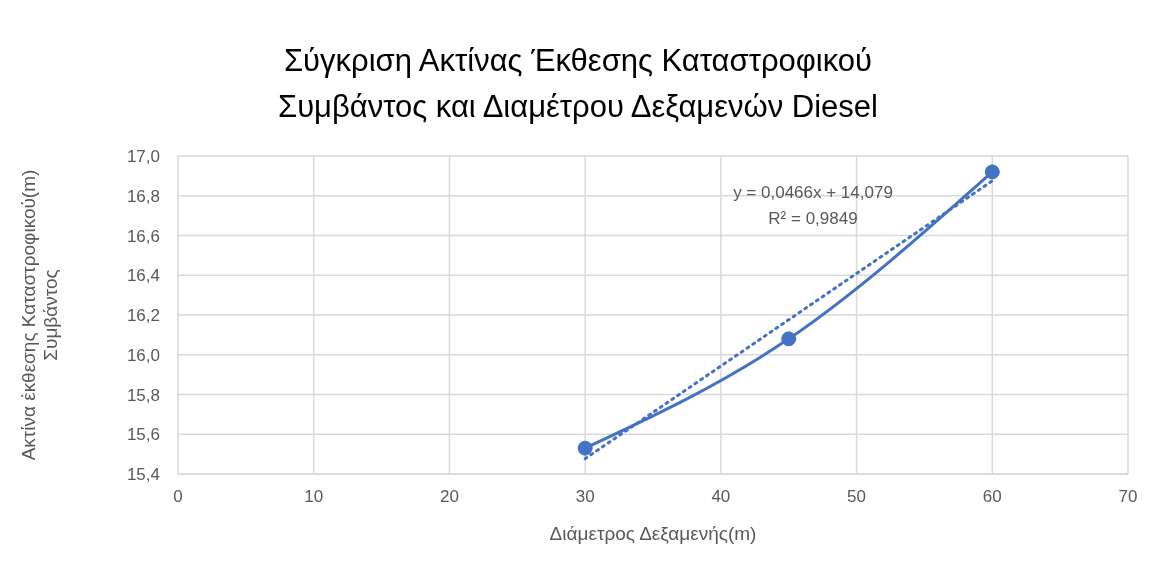  Describe the element at coordinates (143, 355) in the screenshot. I see `y-tick-label: 16,0` at that location.